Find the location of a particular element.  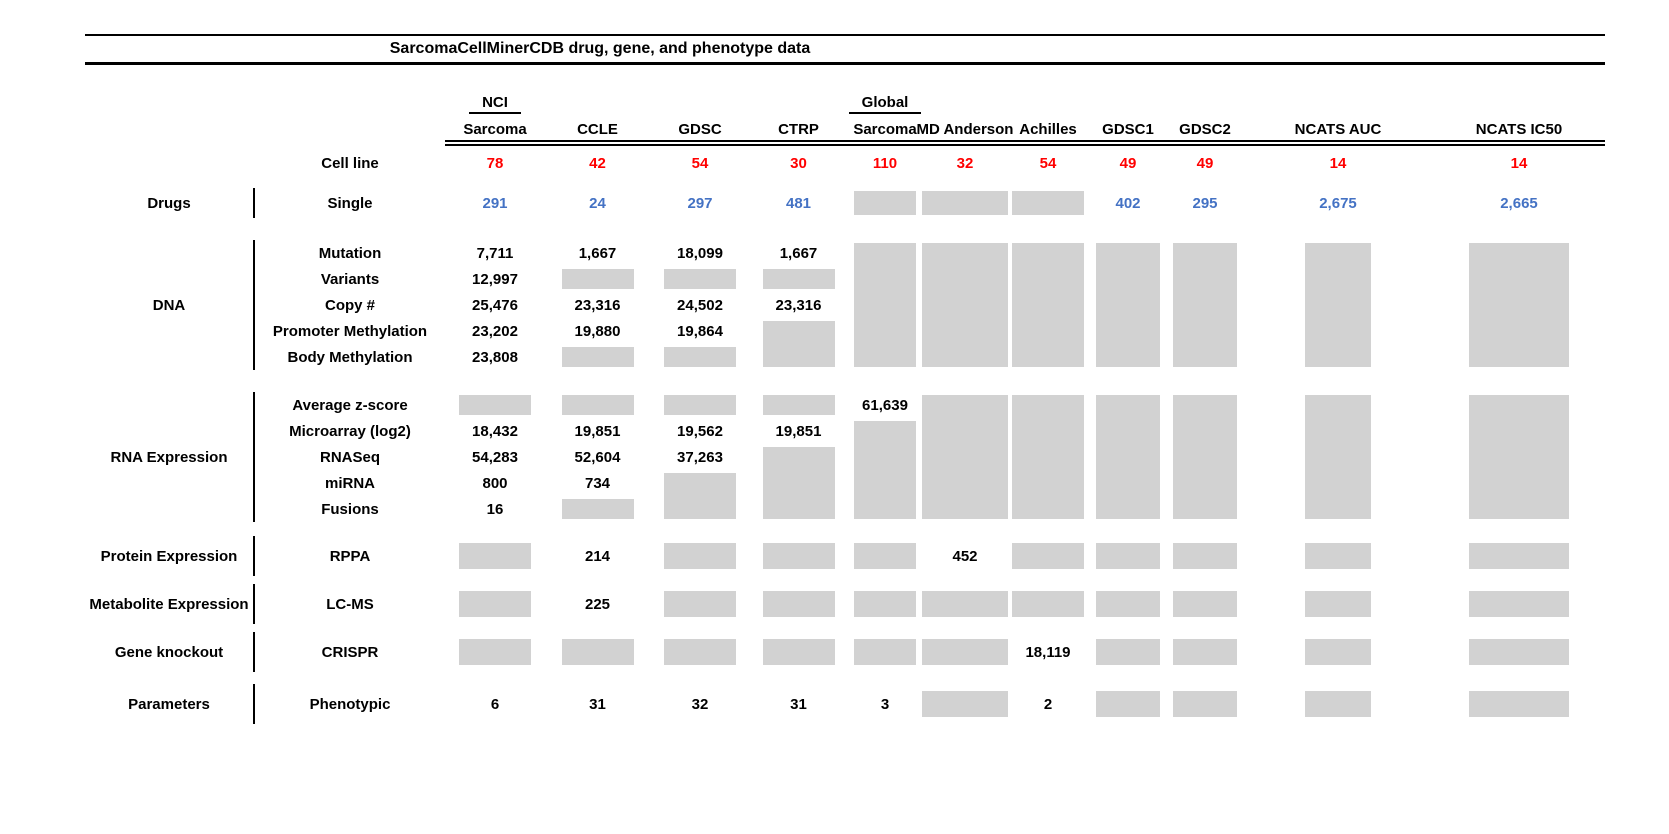

data-value: 402 is located at coordinates (1128, 203).